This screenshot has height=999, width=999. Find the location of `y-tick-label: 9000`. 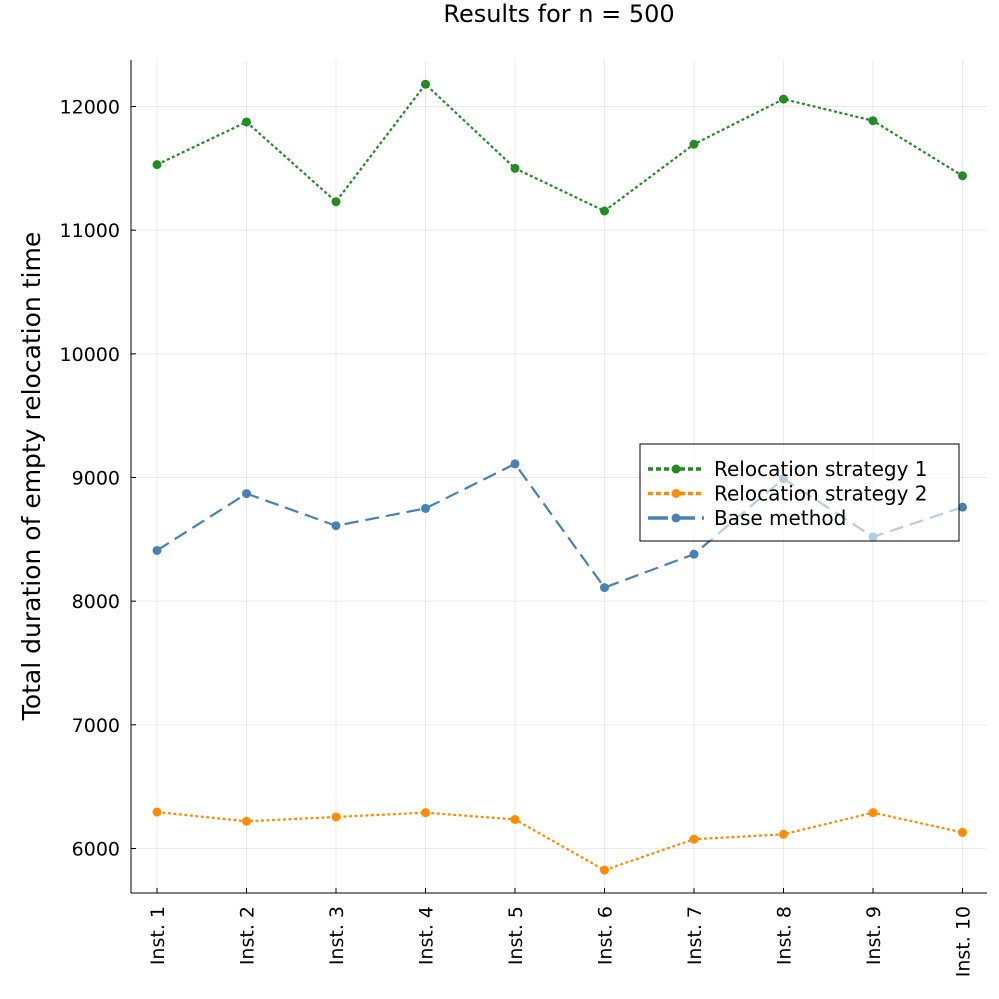

y-tick-label: 9000 is located at coordinates (96, 479).